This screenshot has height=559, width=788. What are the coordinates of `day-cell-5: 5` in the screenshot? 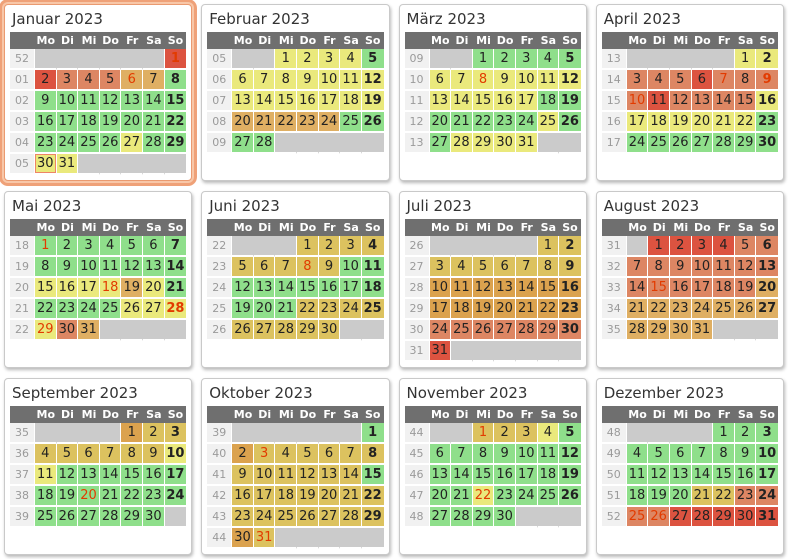 It's located at (570, 59).